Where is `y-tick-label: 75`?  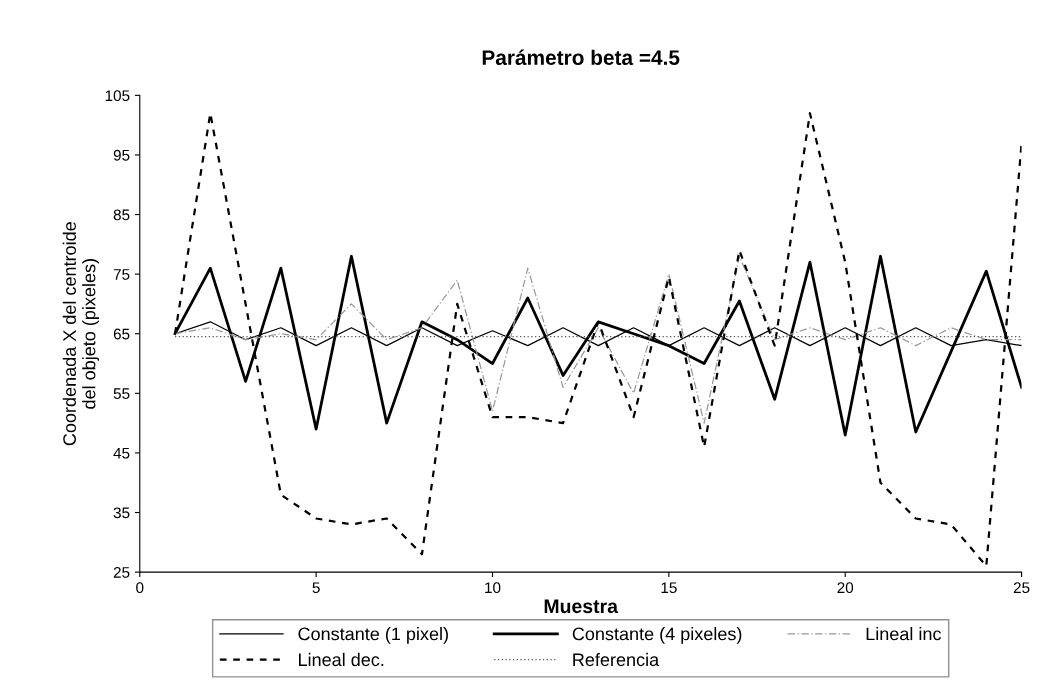 y-tick-label: 75 is located at coordinates (121, 274).